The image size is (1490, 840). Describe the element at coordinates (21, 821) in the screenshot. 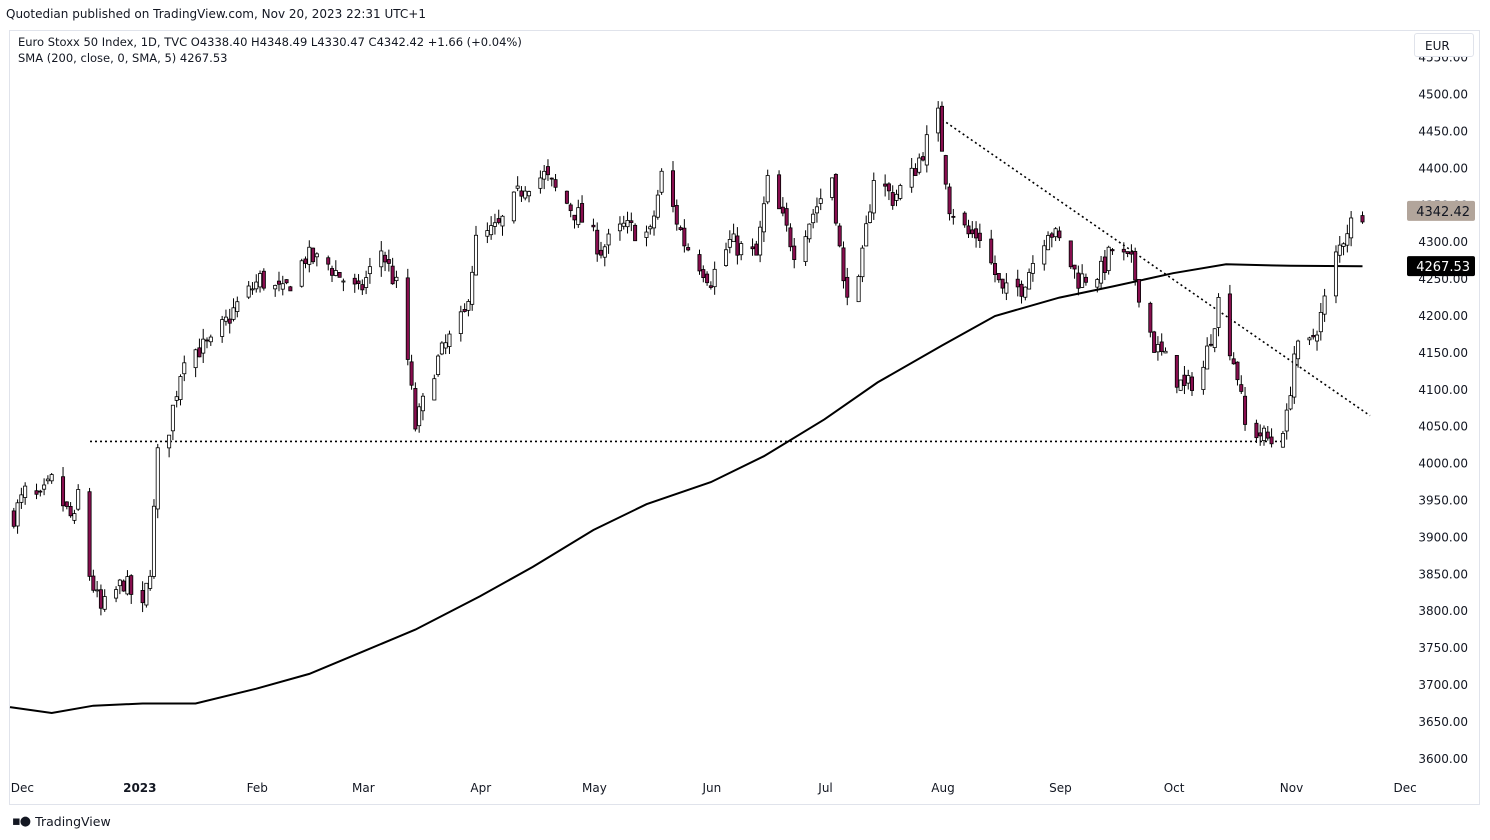

I see `tradingview-logo-icon: ▪●` at that location.